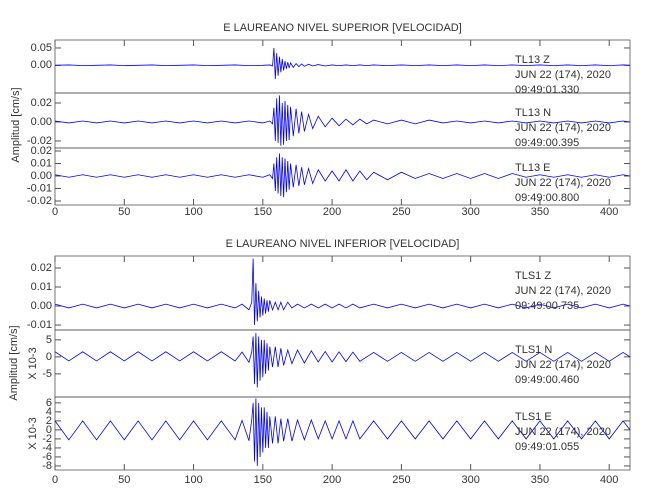 This screenshot has height=500, width=650. What do you see at coordinates (47, 439) in the screenshot?
I see `y-tick-label: -2` at bounding box center [47, 439].